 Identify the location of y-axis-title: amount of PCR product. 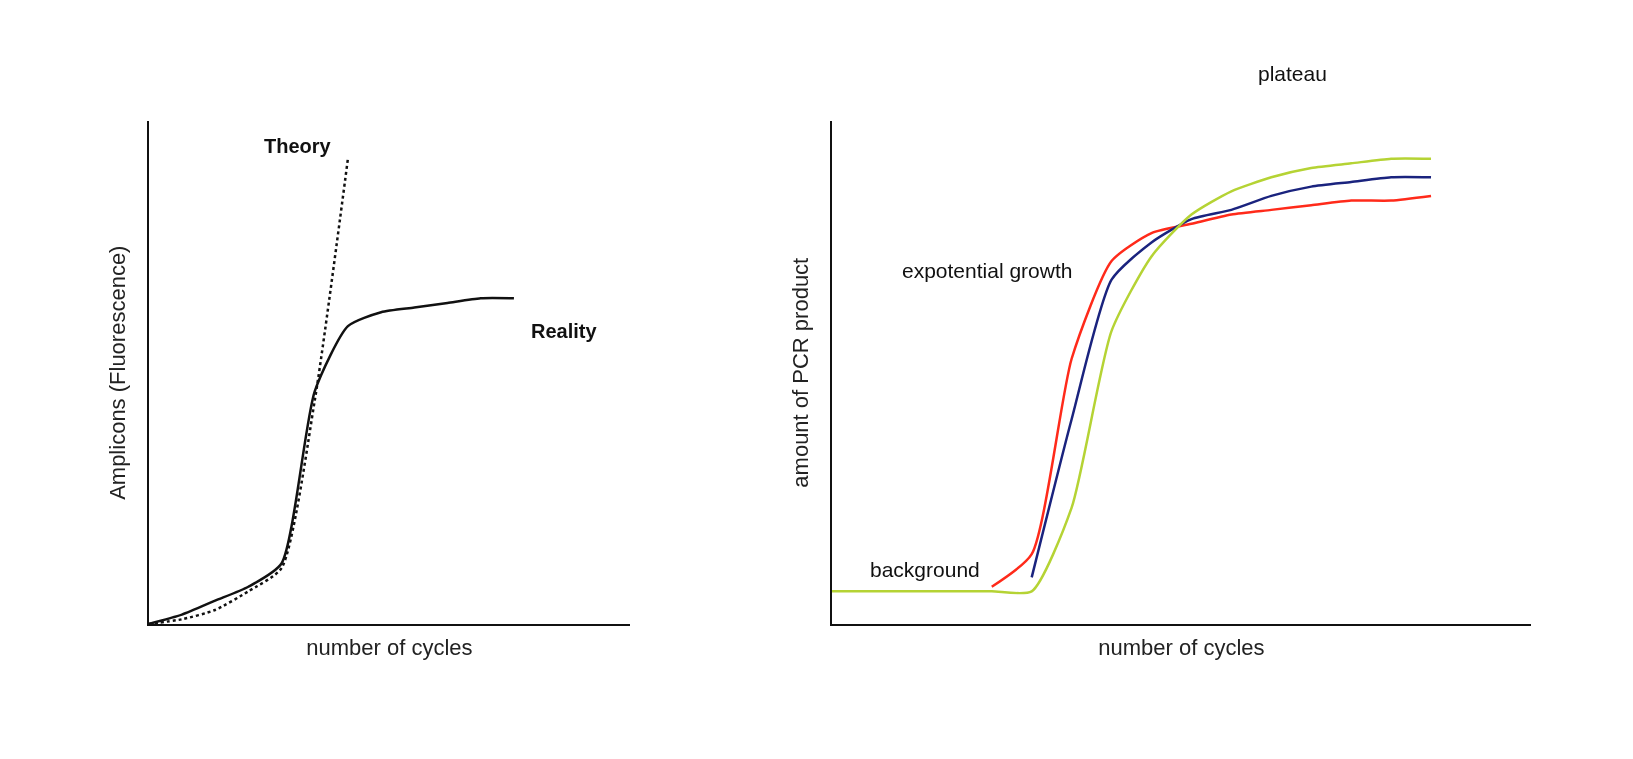
(801, 372).